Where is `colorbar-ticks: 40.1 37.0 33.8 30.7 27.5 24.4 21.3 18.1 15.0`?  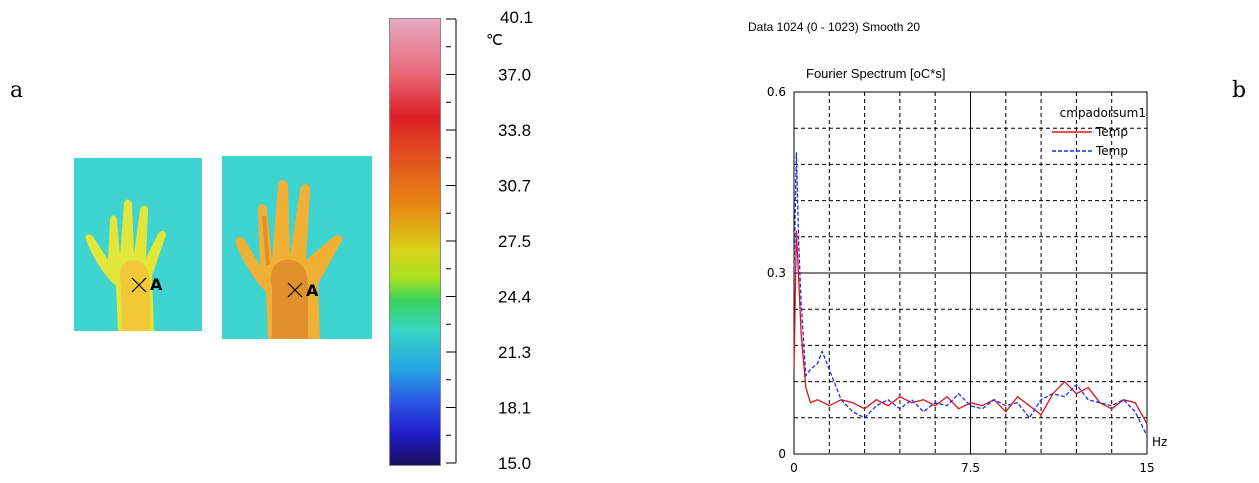
colorbar-ticks: 40.1 37.0 33.8 30.7 27.5 24.4 21.3 18.1 15.0 is located at coordinates (489, 240).